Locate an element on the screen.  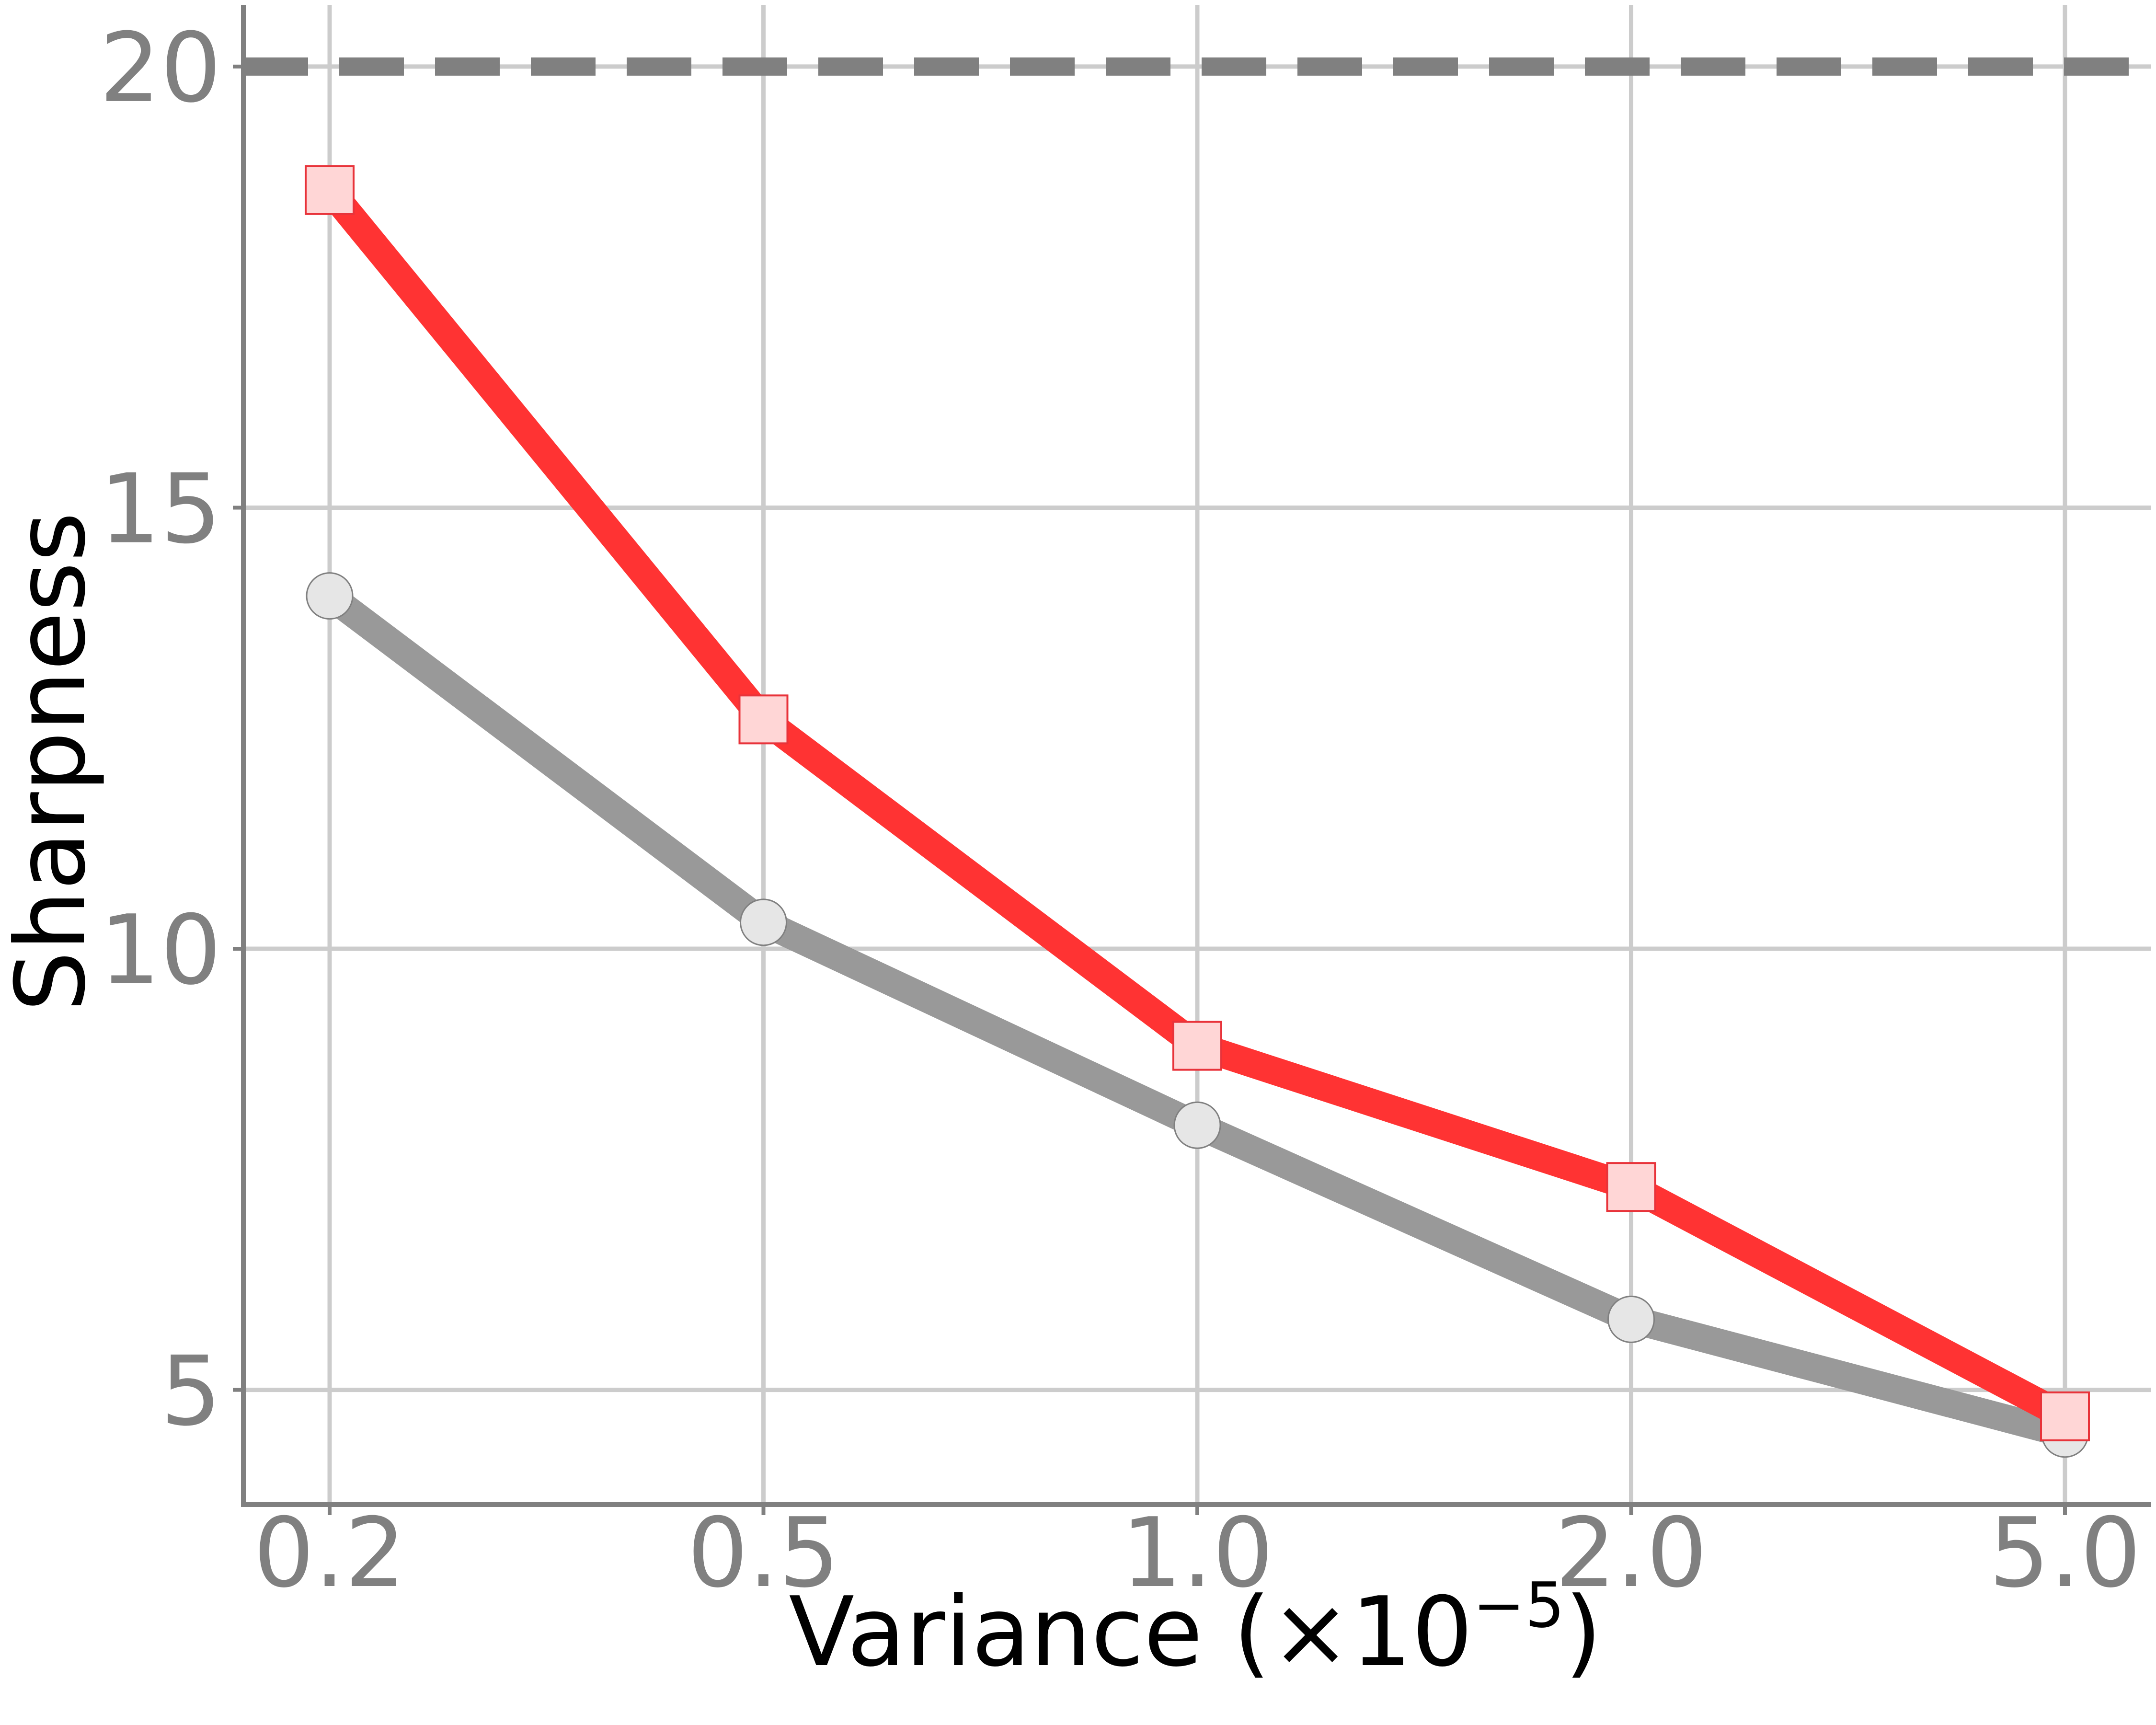
x-axis-title-text: Variance (×10 is located at coordinates (1131, 1632).